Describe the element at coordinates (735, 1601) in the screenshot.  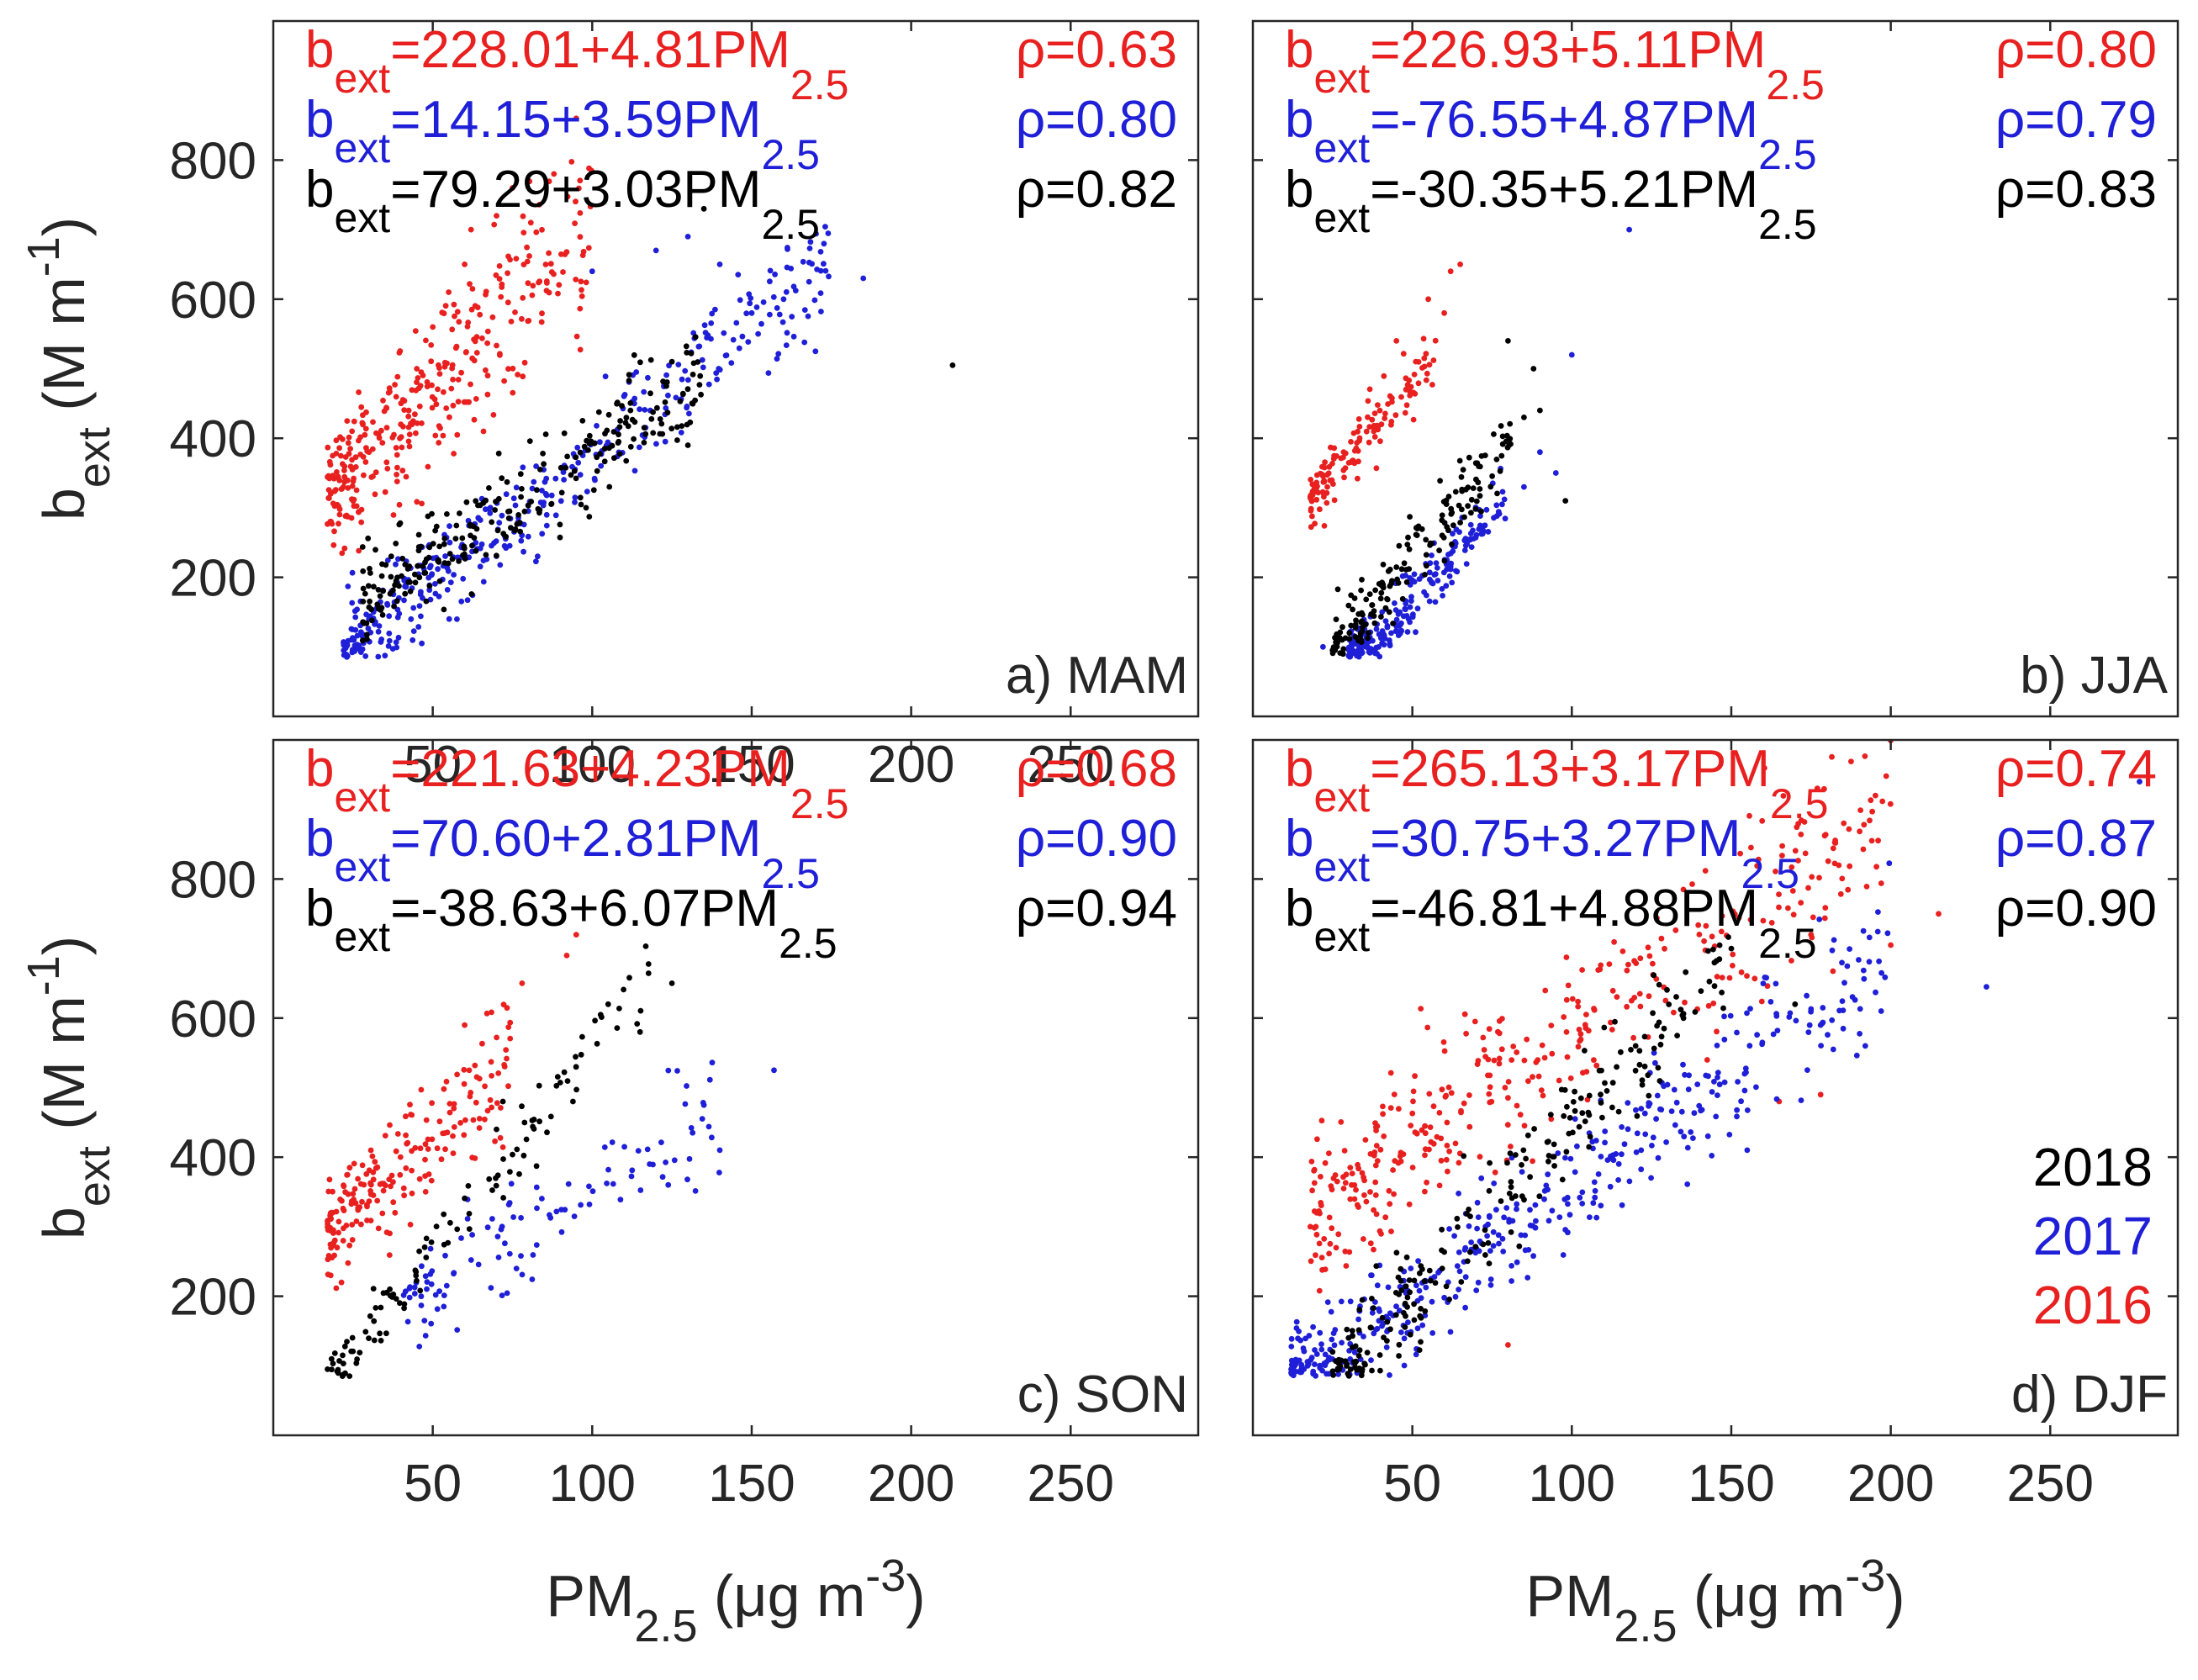
I see `x-axis-title: PM2.5 (μg m-3)` at that location.